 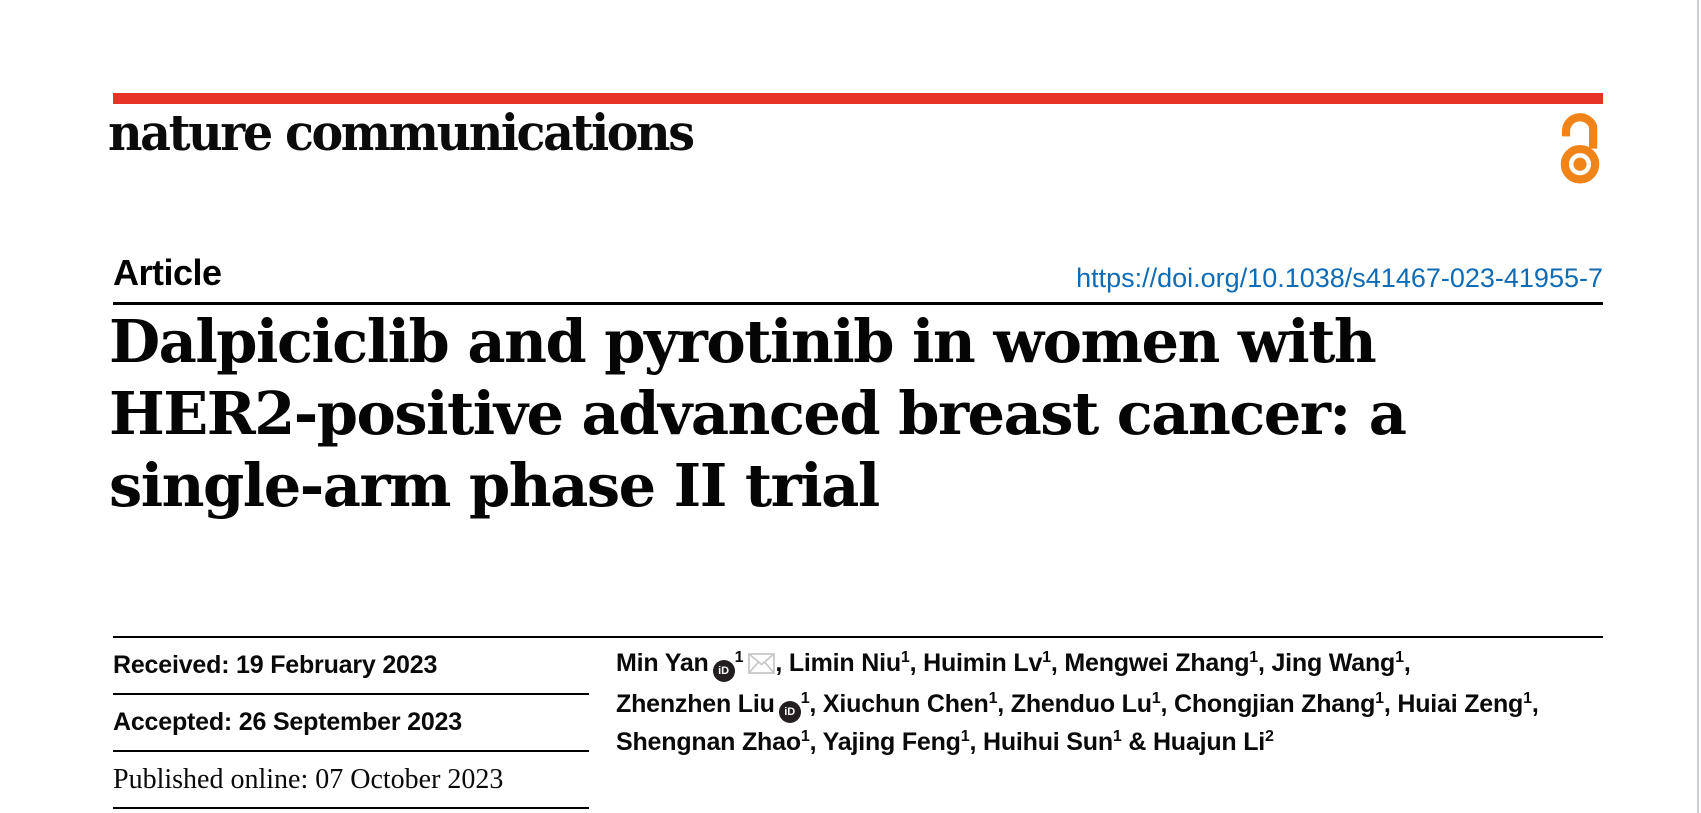 I want to click on author-name: Min Yan, so click(x=662, y=663).